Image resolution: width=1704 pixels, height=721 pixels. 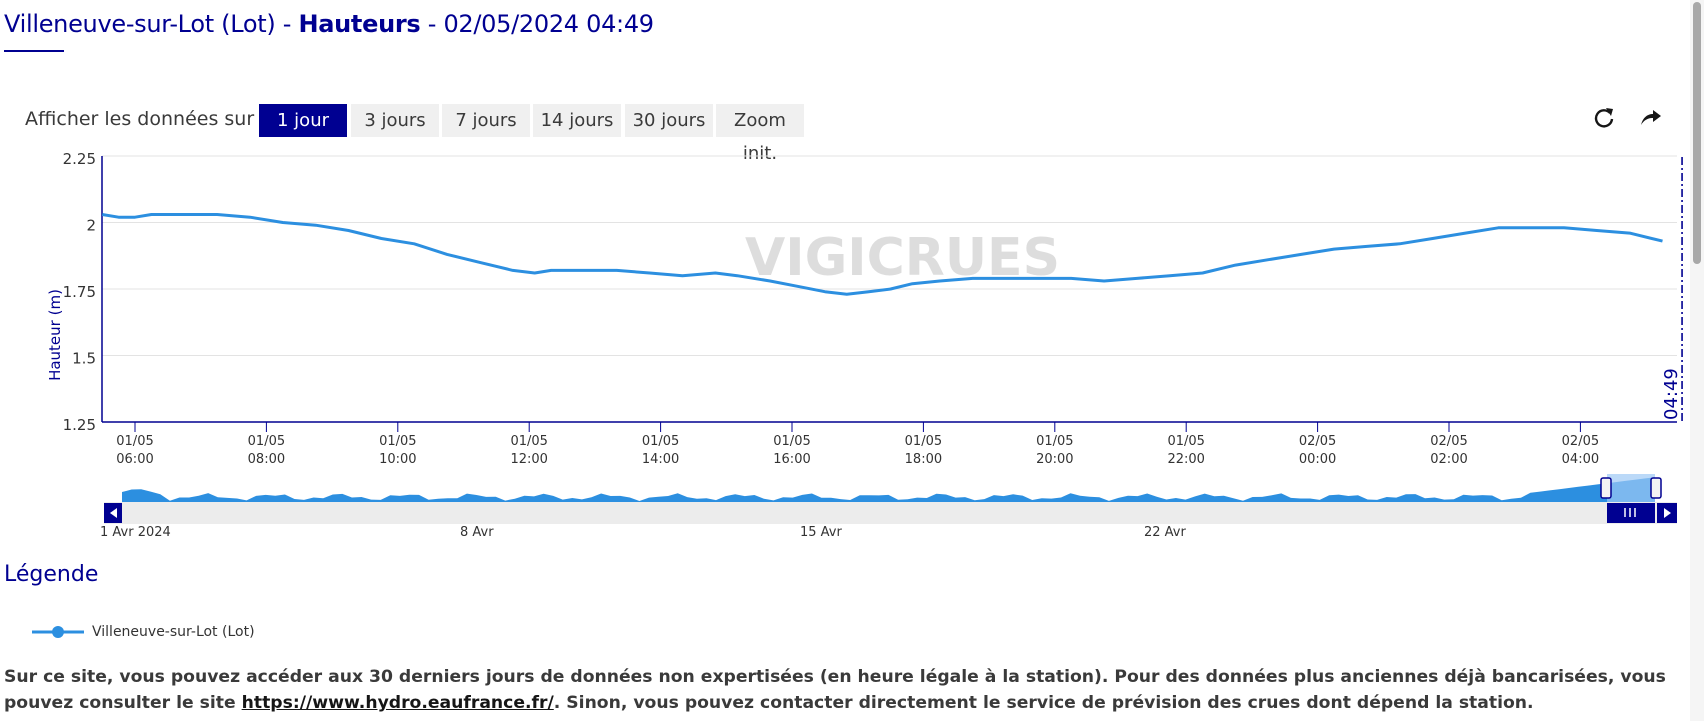 I want to click on navigator-right-handle, so click(x=1656, y=488).